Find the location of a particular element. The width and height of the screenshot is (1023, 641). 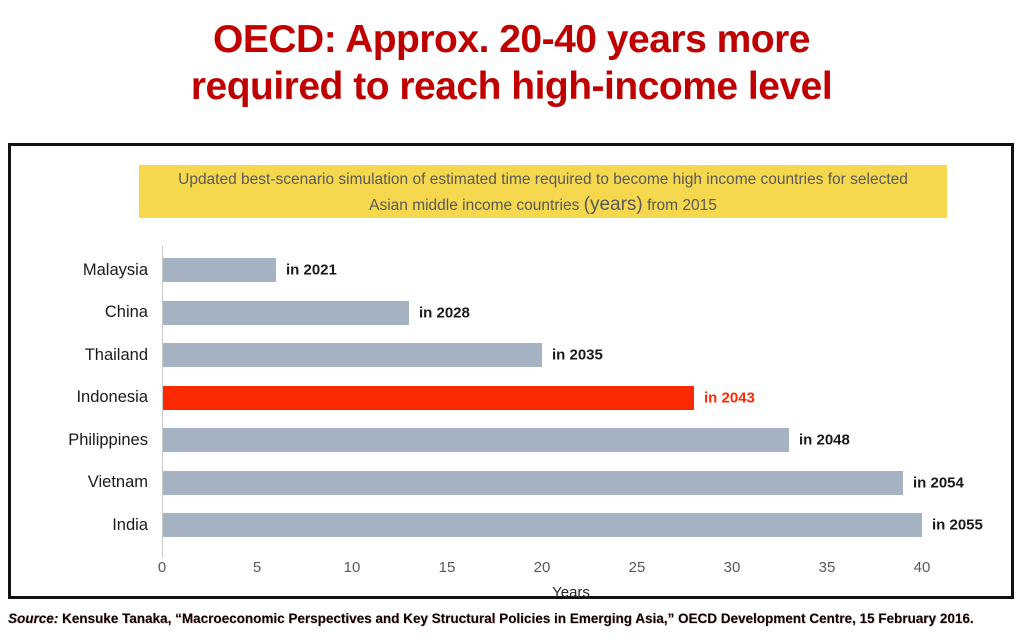

bar-value-label: in 2048 is located at coordinates (824, 440).